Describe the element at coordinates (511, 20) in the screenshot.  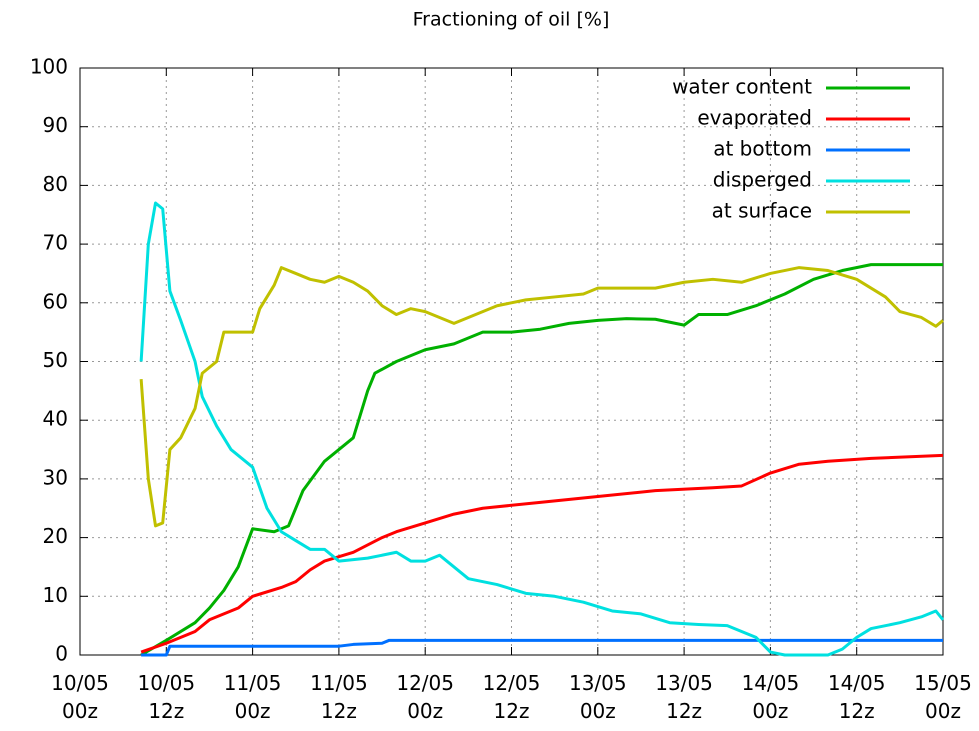
I see `chart-title: Fractioning of oil [%]` at that location.